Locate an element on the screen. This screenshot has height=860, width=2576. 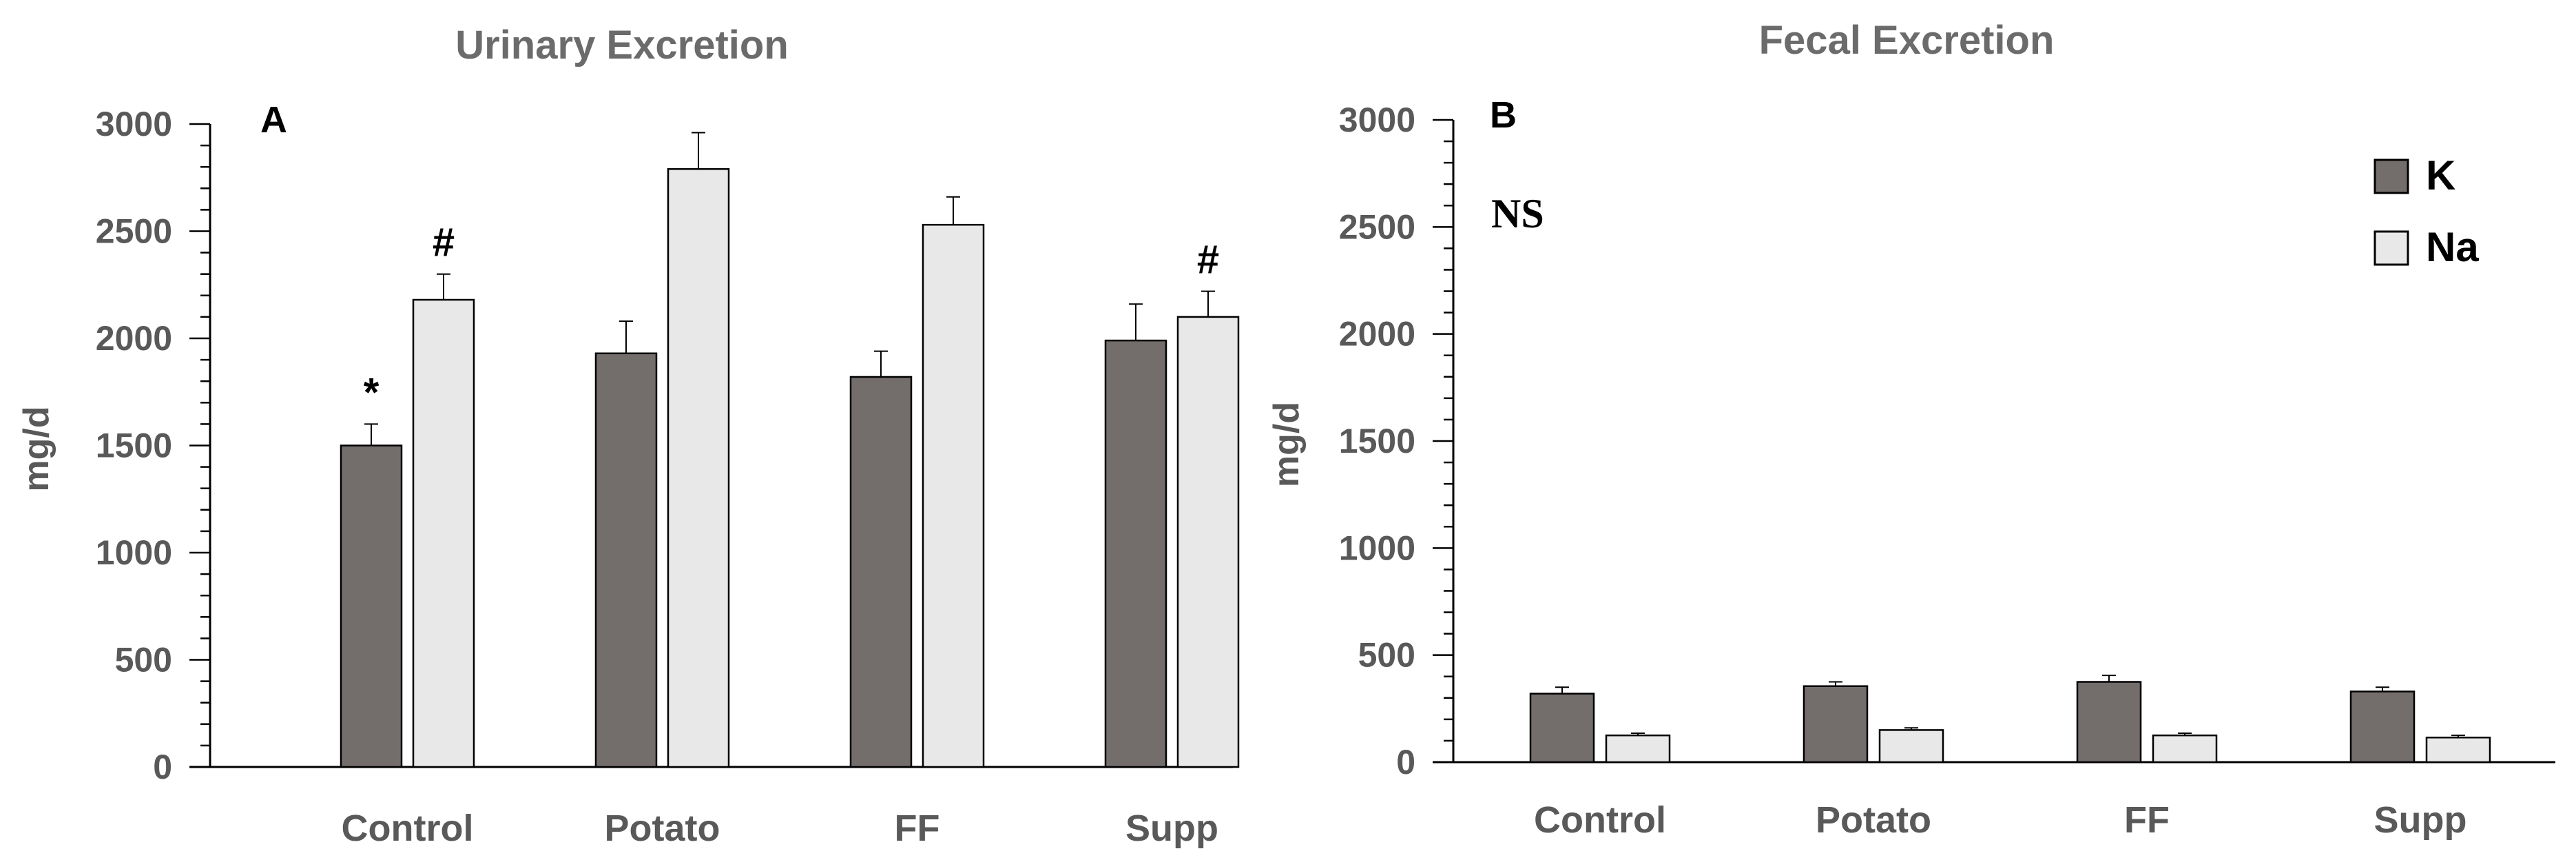
panel-label: A is located at coordinates (273, 120).